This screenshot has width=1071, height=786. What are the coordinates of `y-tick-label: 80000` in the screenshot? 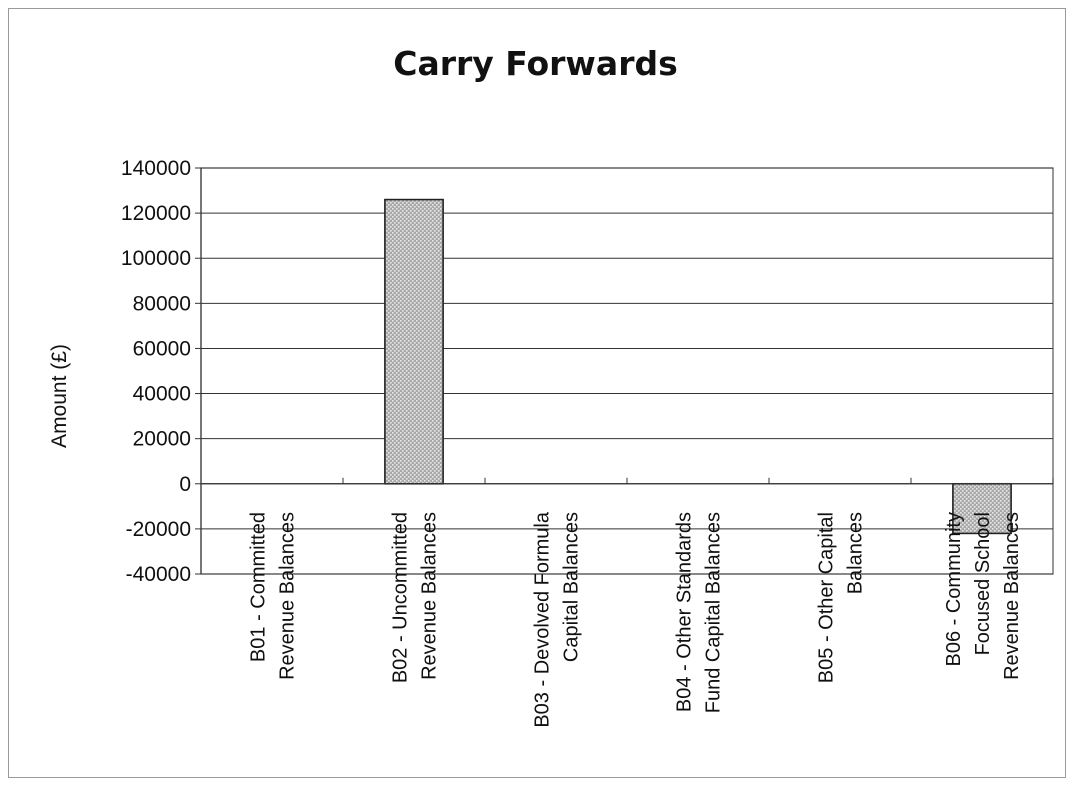 It's located at (162, 303).